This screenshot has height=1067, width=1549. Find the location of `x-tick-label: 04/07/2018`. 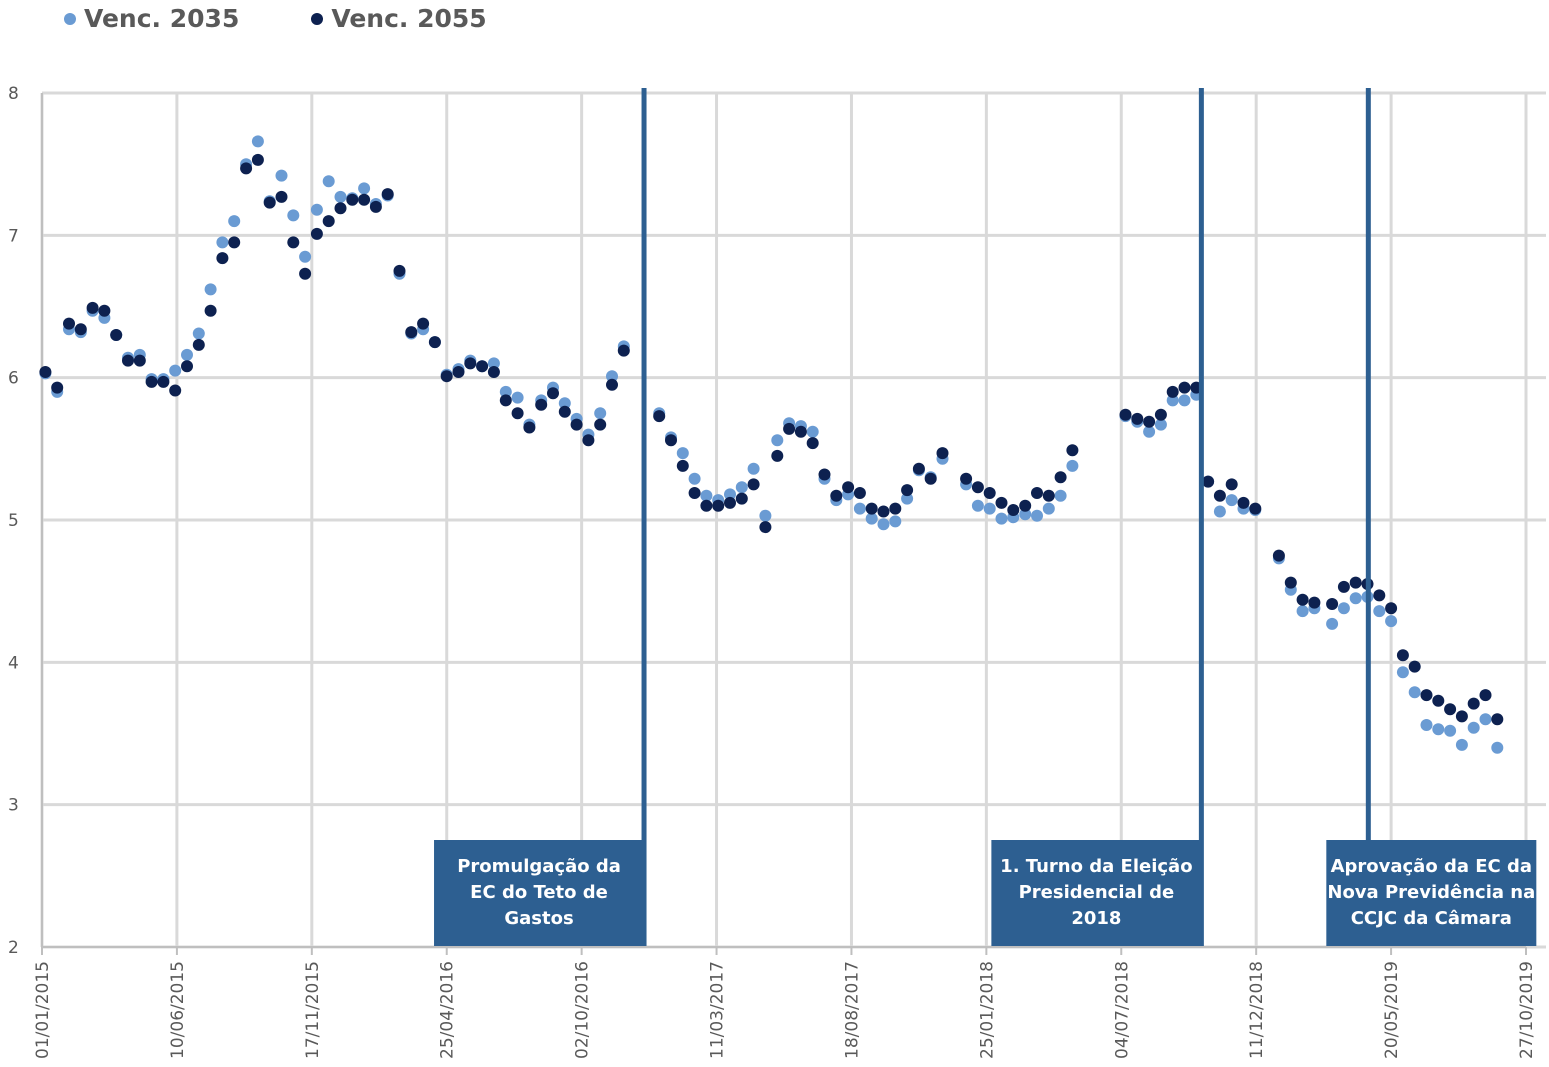

x-tick-label: 04/07/2018 is located at coordinates (1122, 1010).